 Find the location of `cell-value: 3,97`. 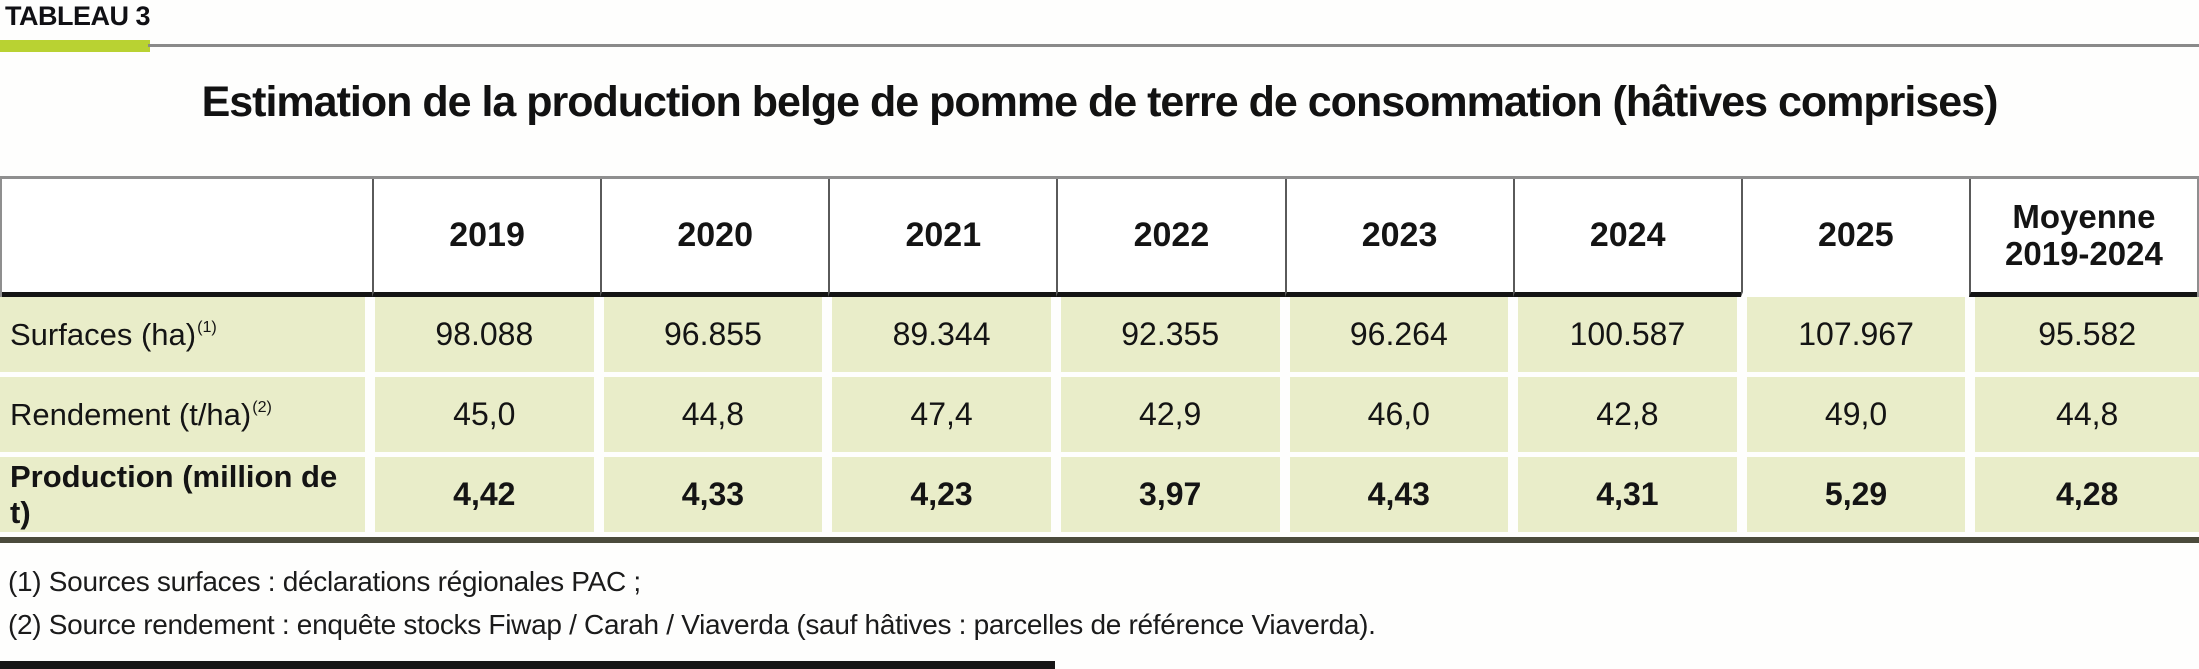

cell-value: 3,97 is located at coordinates (1170, 494).